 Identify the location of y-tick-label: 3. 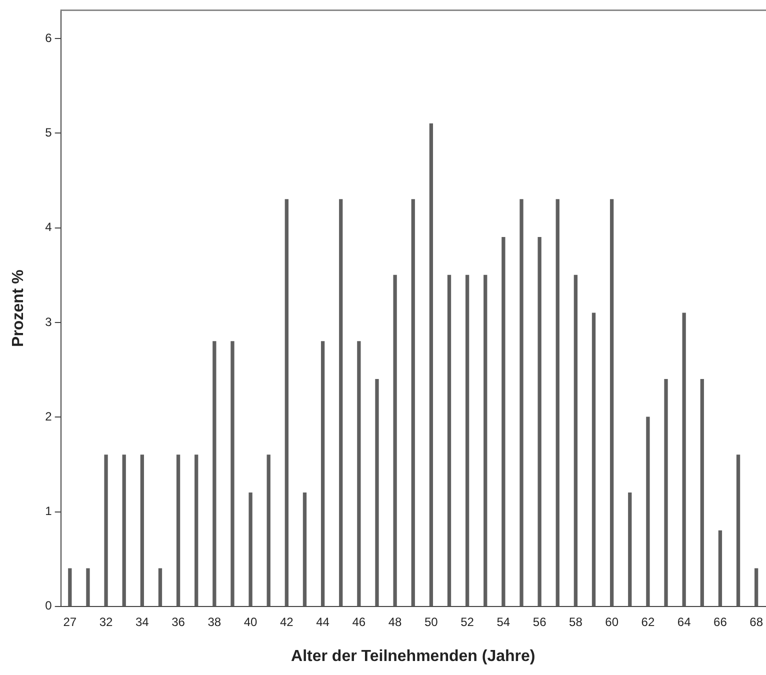
(48, 321).